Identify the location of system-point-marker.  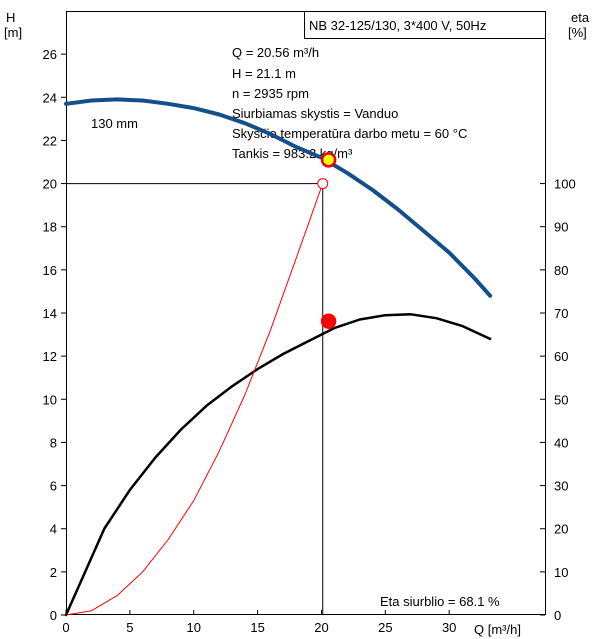
(323, 184).